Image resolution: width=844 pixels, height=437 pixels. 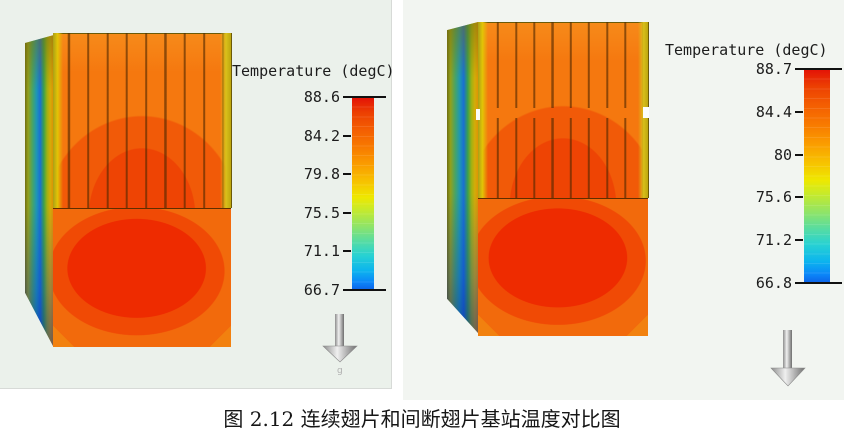 I want to click on heatsink-right-edge-strip, so click(x=226, y=120).